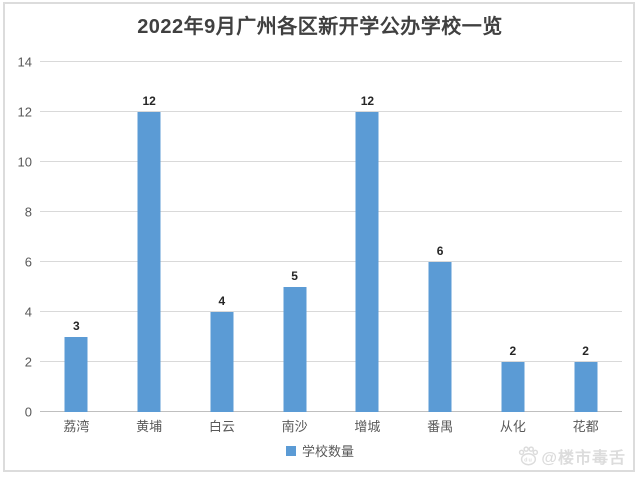 The width and height of the screenshot is (640, 480). I want to click on svg-text: du, so click(529, 461).